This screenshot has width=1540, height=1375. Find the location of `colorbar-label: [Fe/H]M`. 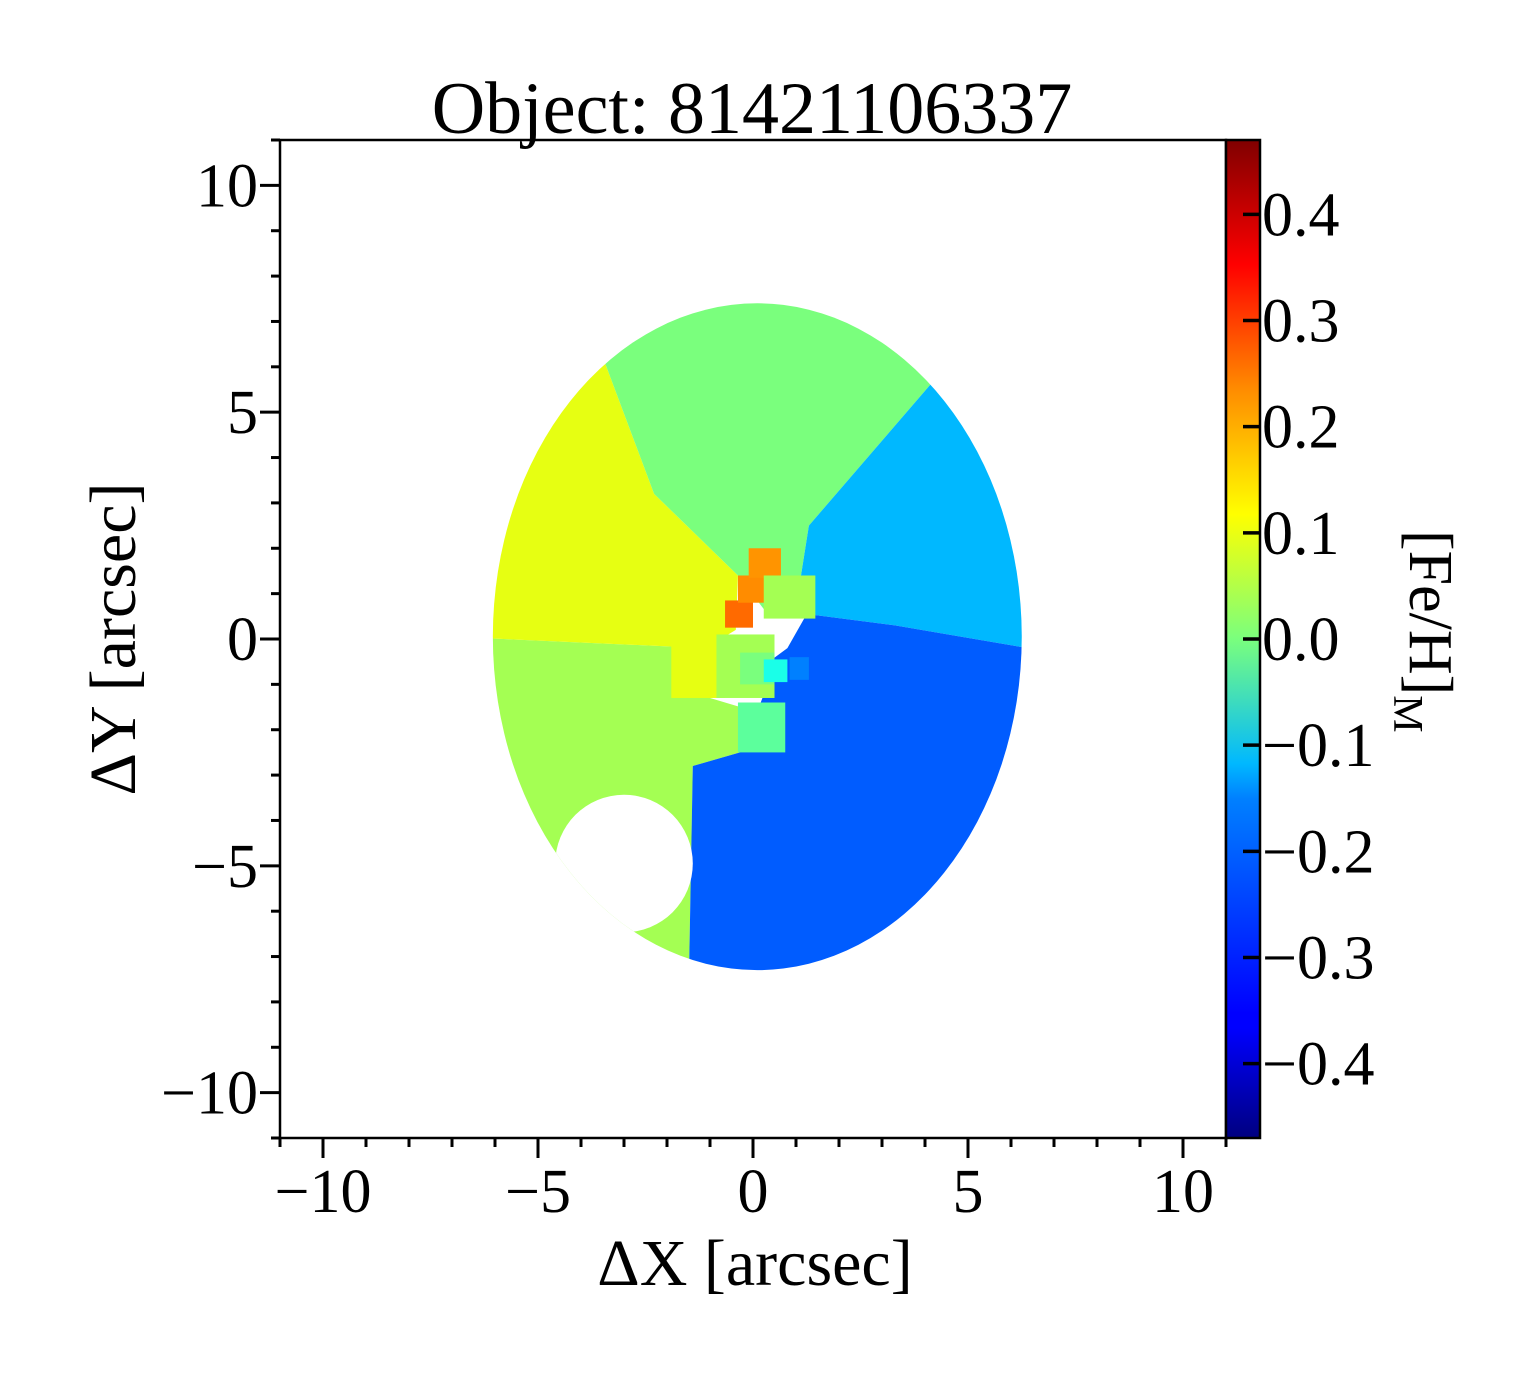

colorbar-label: [Fe/H]M is located at coordinates (1424, 631).